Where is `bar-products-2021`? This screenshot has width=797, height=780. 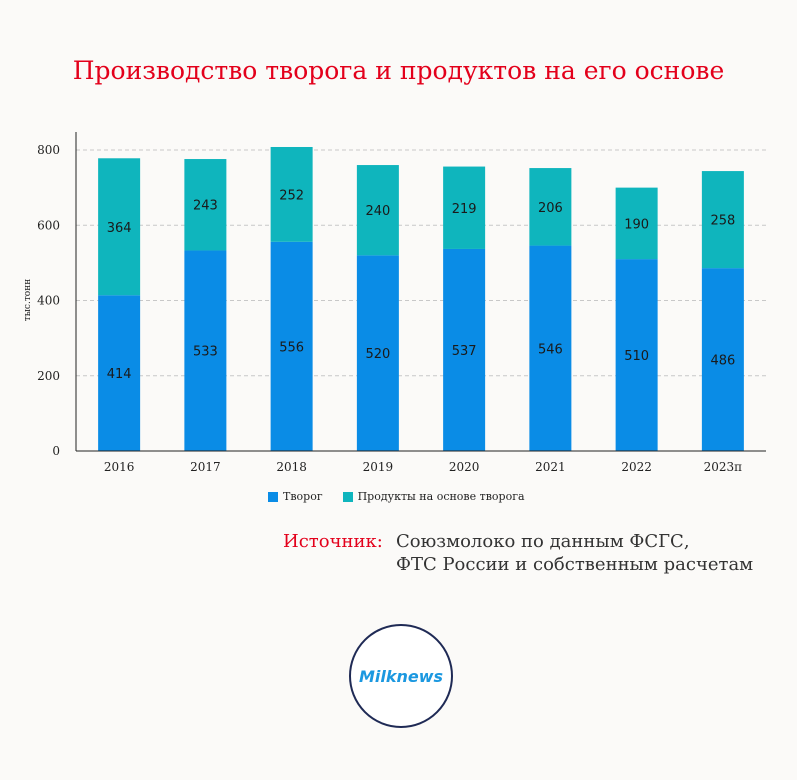
bar-products-2021 is located at coordinates (550, 207).